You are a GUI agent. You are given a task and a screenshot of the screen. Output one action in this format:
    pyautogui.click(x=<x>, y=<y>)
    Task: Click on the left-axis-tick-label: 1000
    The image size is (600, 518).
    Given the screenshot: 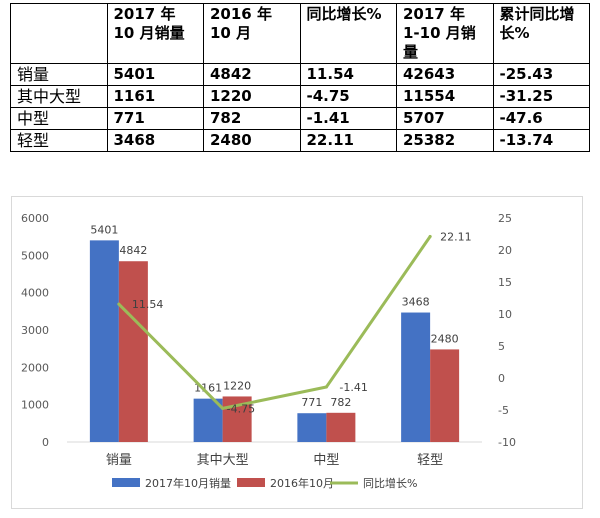 What is the action you would take?
    pyautogui.click(x=35, y=405)
    